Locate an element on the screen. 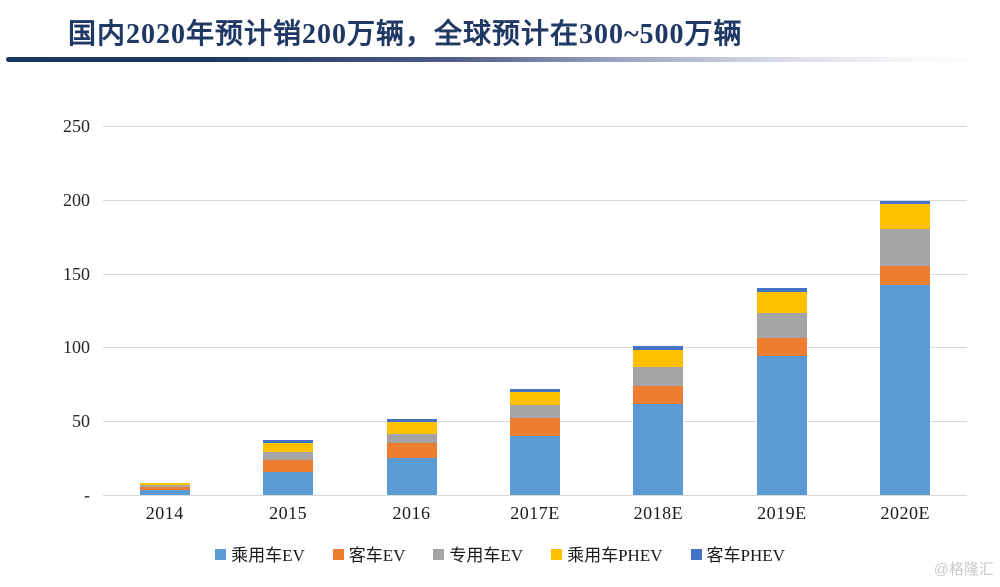 The image size is (1000, 587). bar-segment-2018E-客车EV is located at coordinates (658, 394).